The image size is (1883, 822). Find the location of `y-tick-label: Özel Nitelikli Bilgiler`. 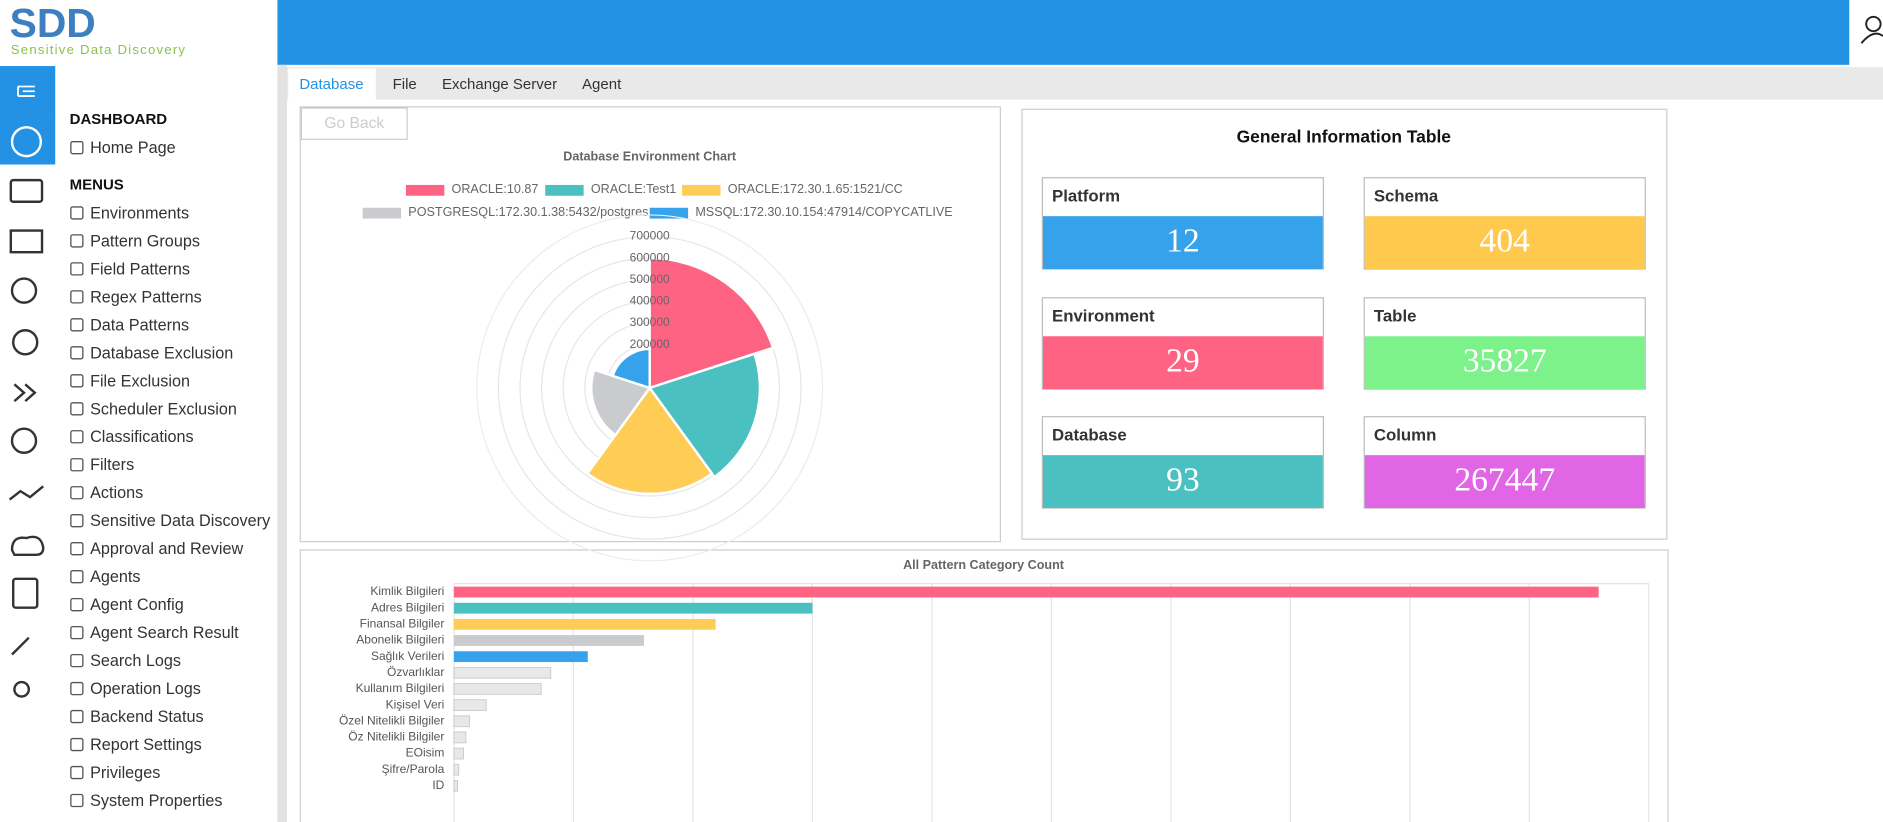

y-tick-label: Özel Nitelikli Bilgiler is located at coordinates (391, 720).